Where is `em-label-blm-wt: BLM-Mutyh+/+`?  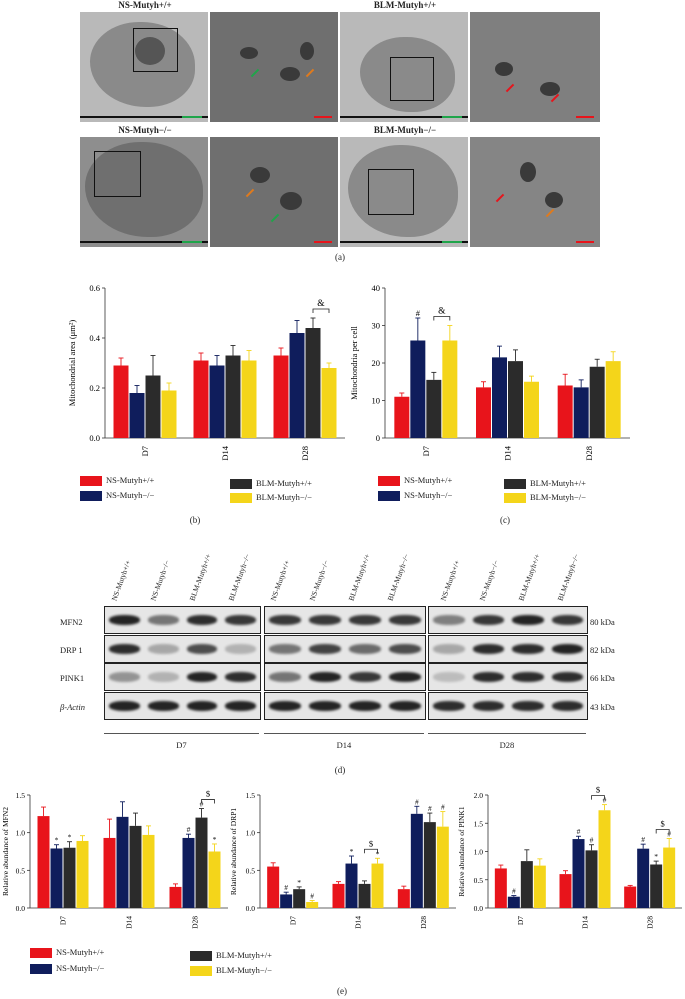 em-label-blm-wt: BLM-Mutyh+/+ is located at coordinates (405, 5).